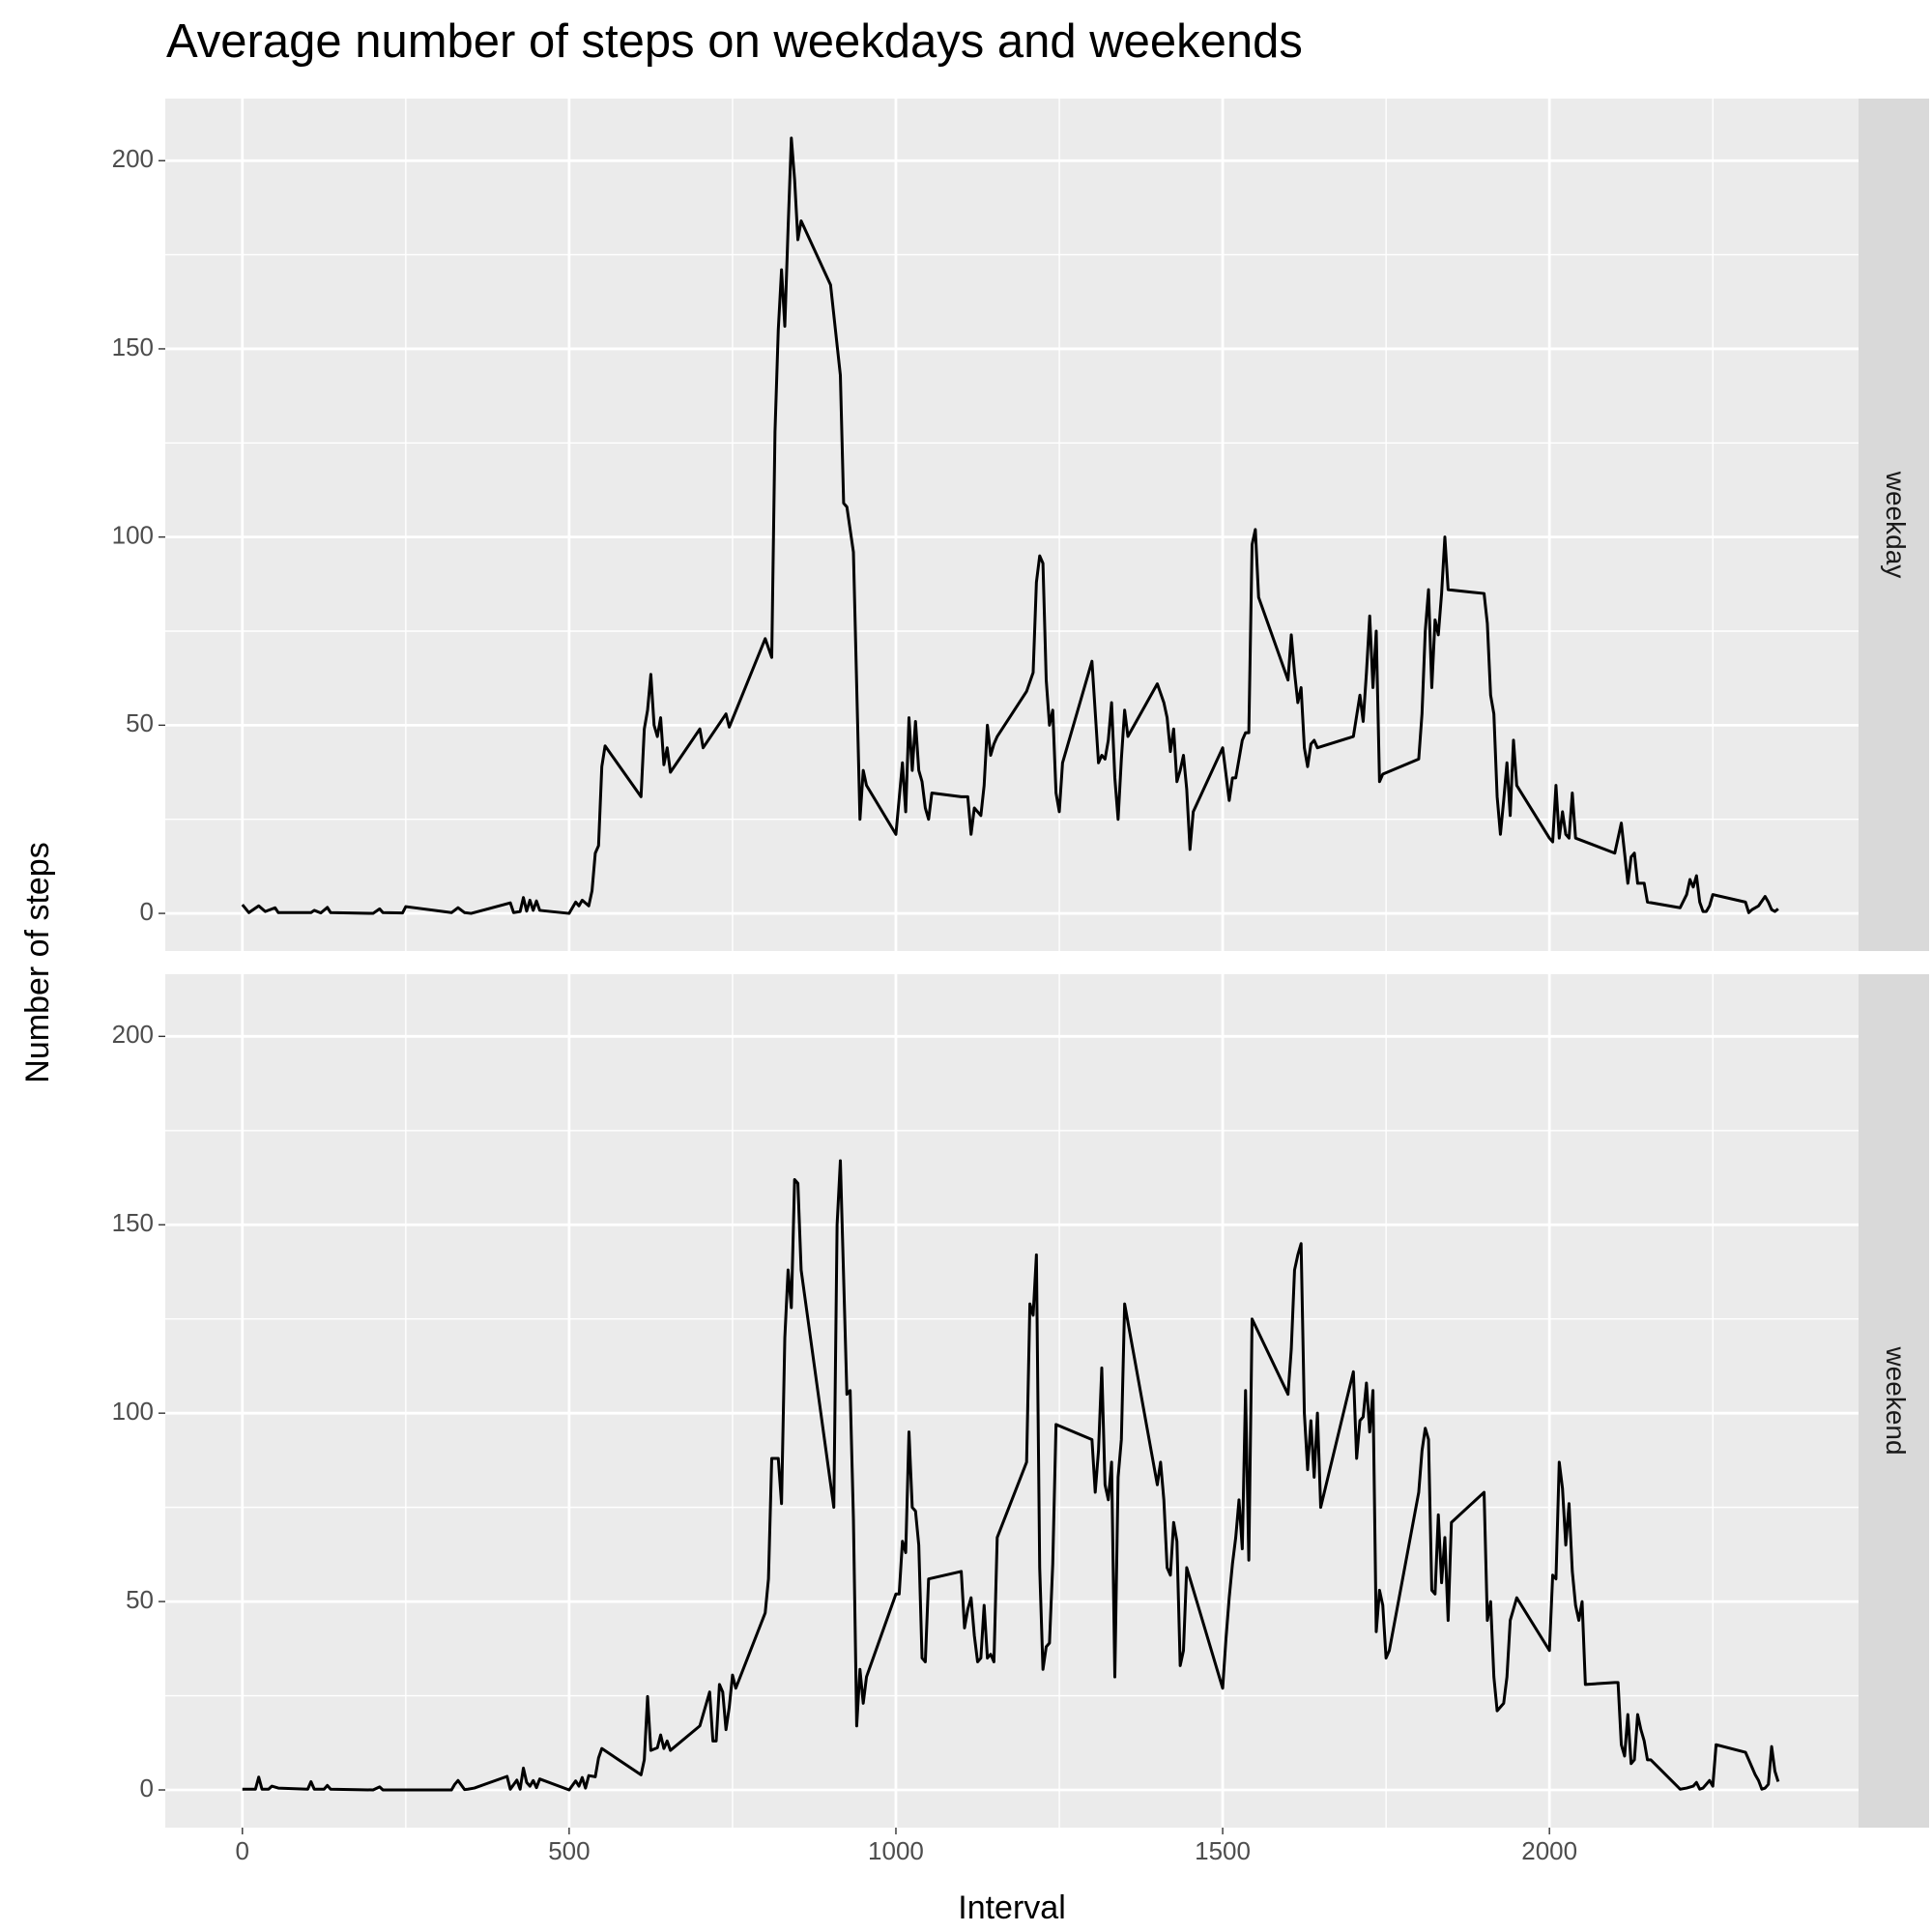 This screenshot has width=1932, height=1932. What do you see at coordinates (1549, 1850) in the screenshot?
I see `x-tick-label: 2000` at bounding box center [1549, 1850].